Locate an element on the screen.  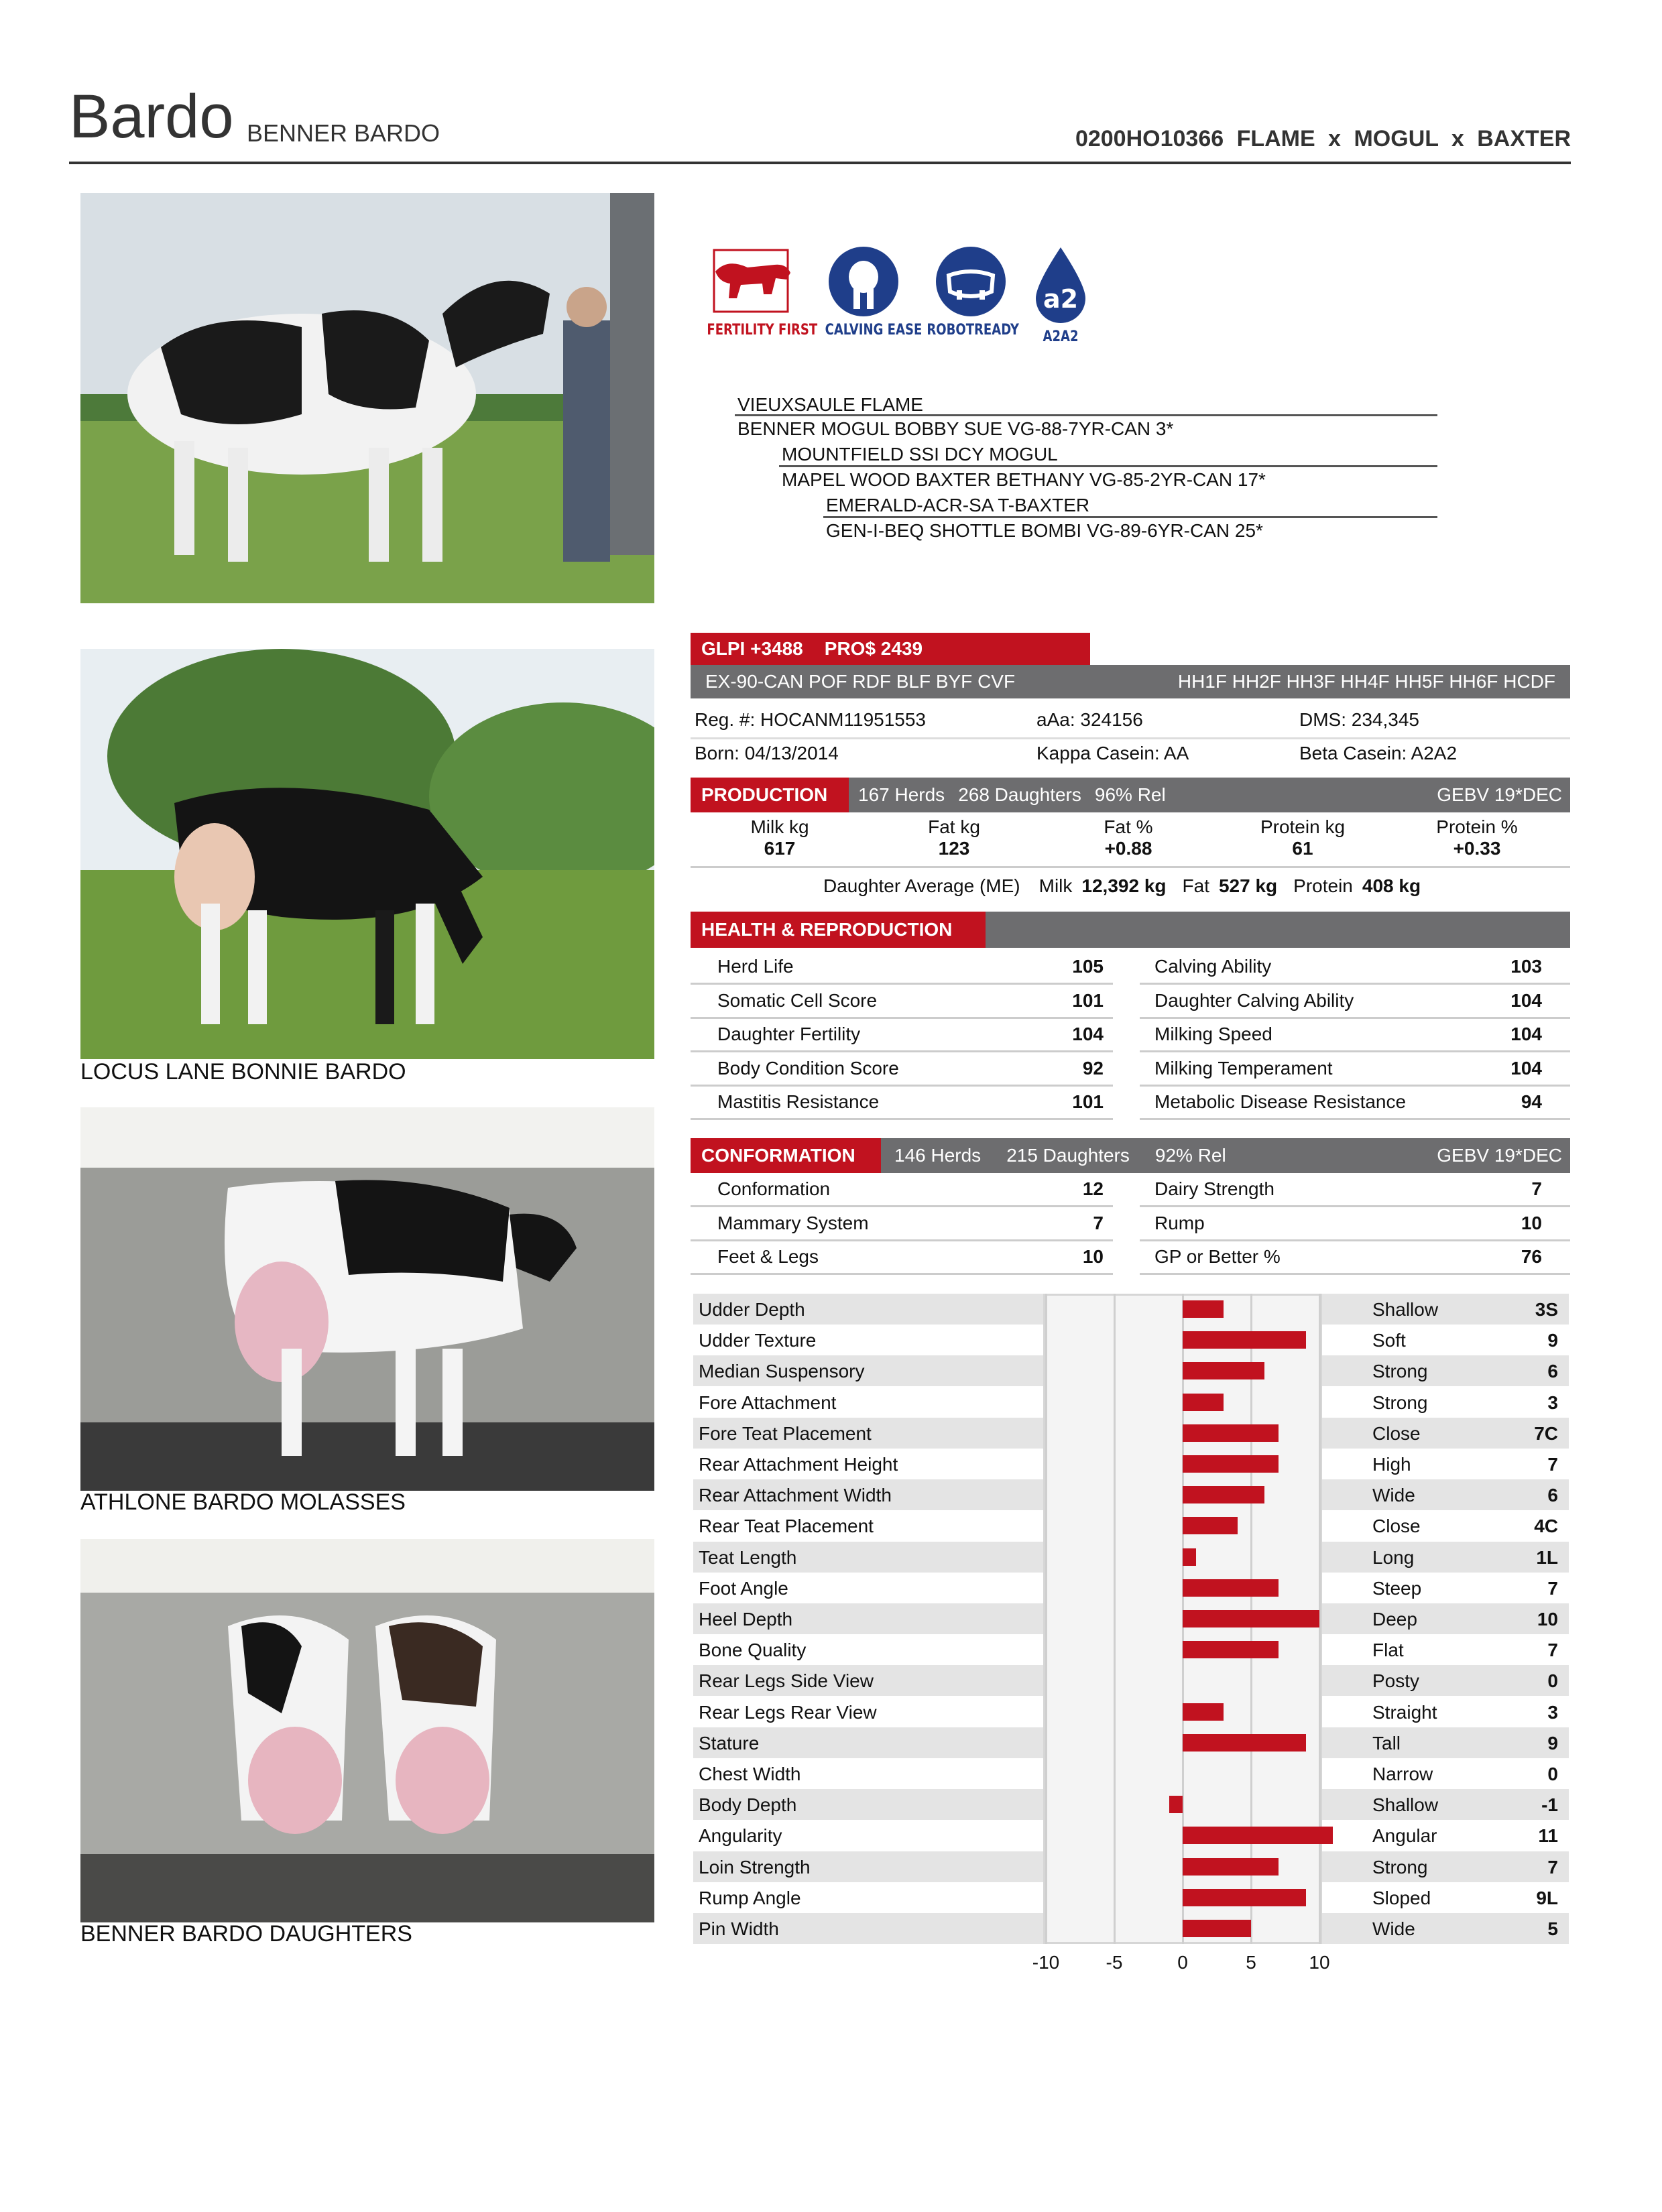
linear-trait-value: 11 is located at coordinates (1548, 1836).